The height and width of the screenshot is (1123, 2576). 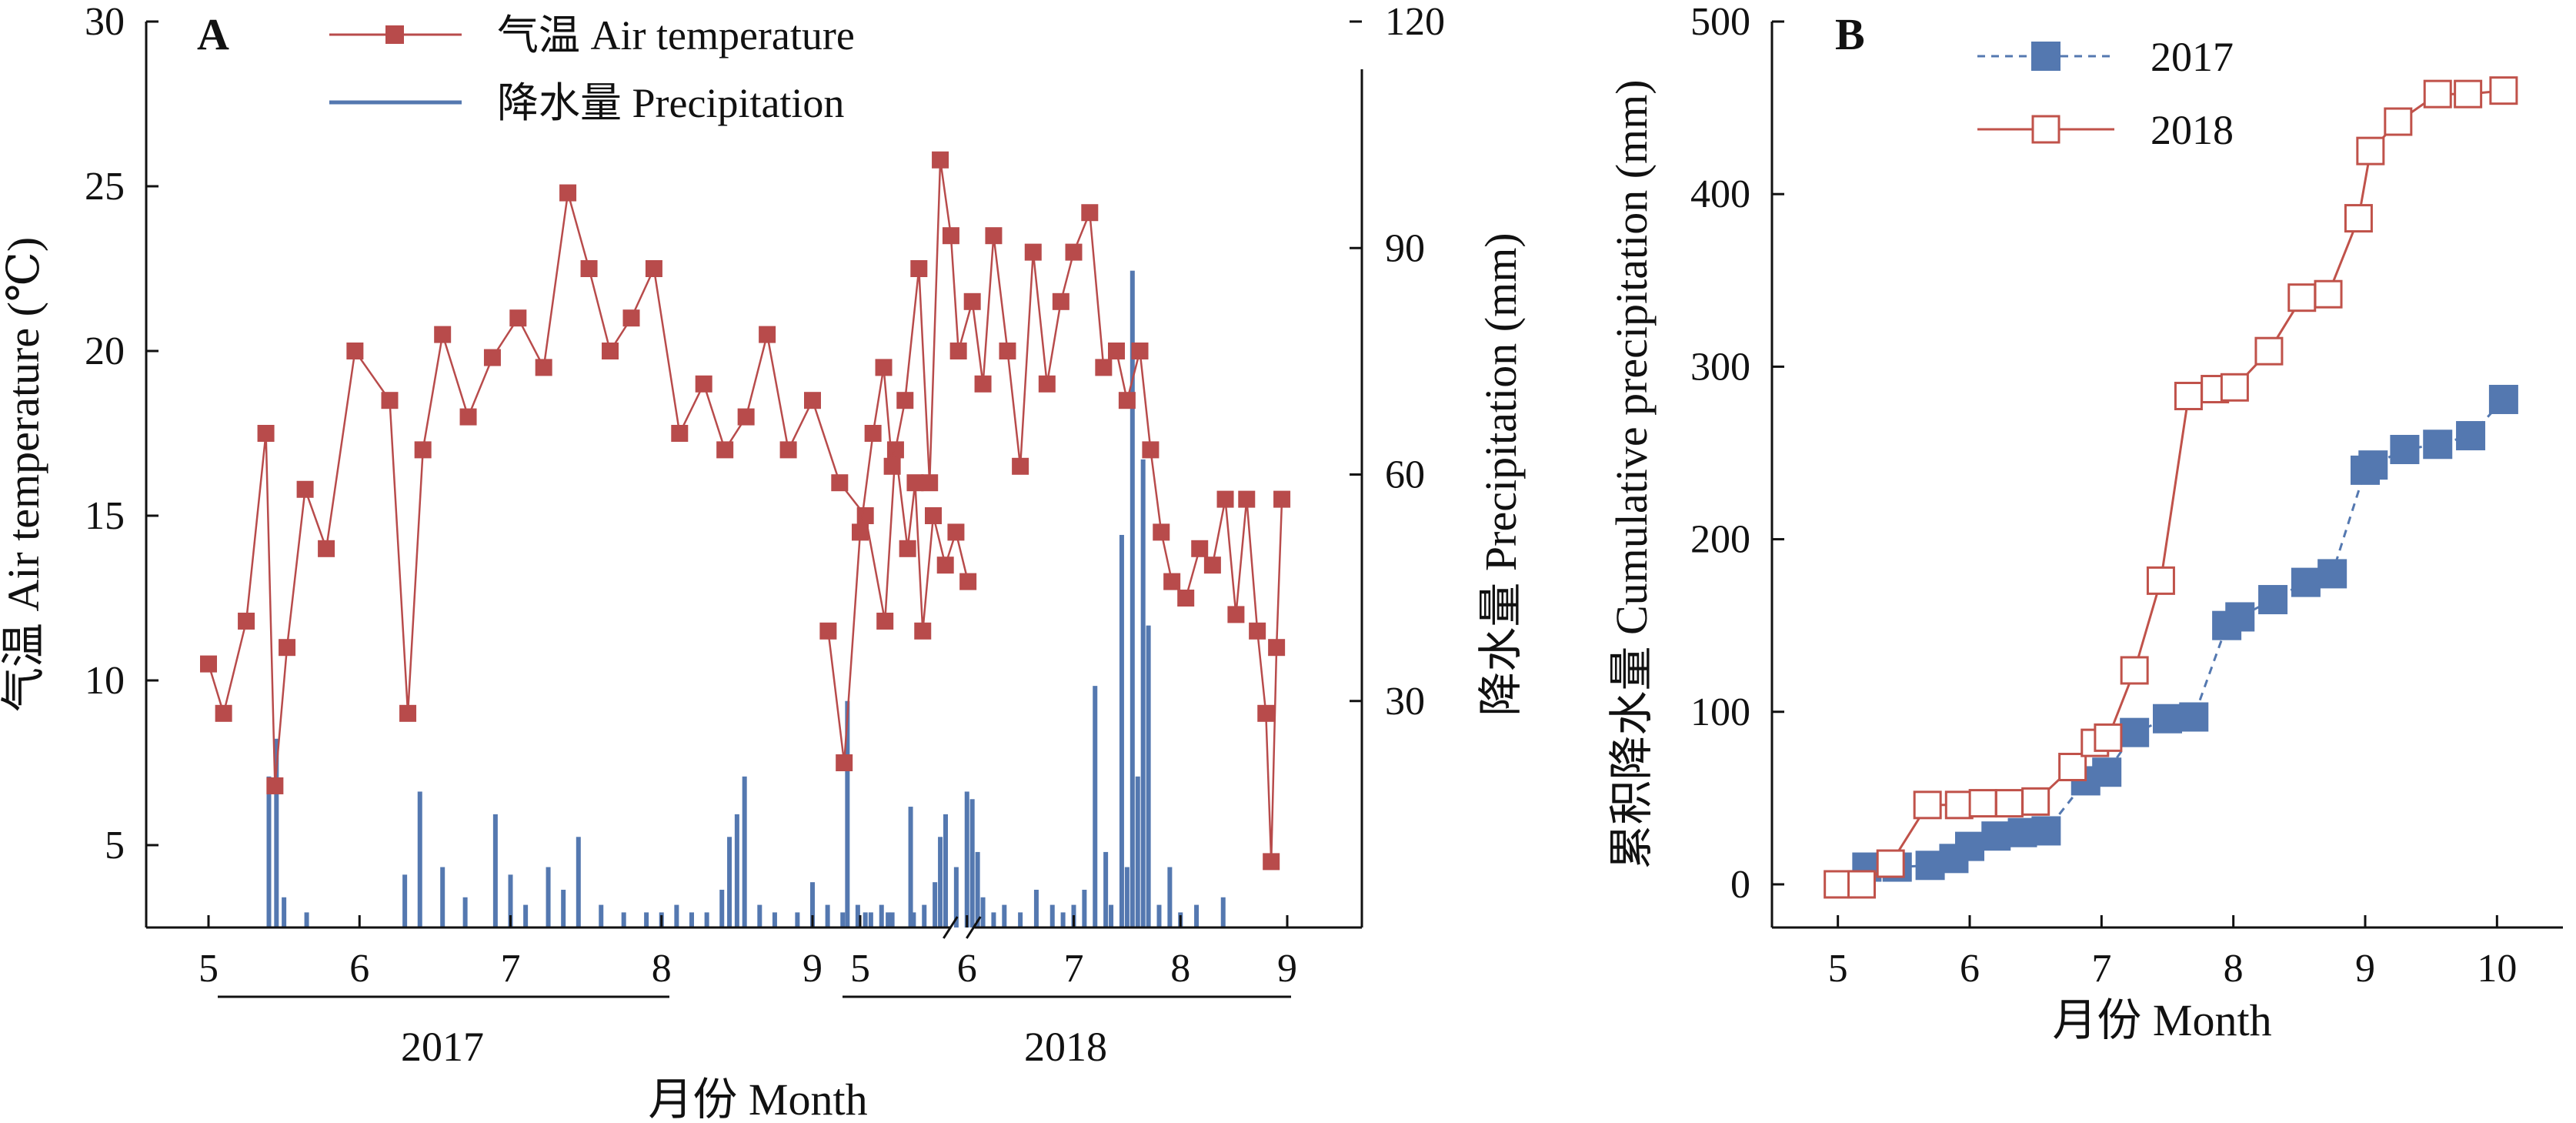 I want to click on legend-temperature-marker, so click(x=394, y=34).